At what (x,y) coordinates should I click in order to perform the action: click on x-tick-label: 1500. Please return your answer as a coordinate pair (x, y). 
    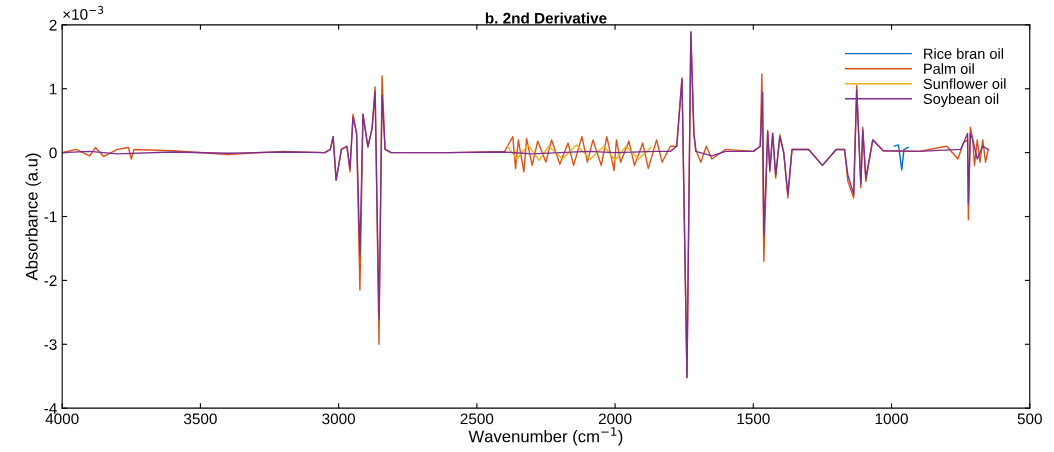
    Looking at the image, I should click on (753, 419).